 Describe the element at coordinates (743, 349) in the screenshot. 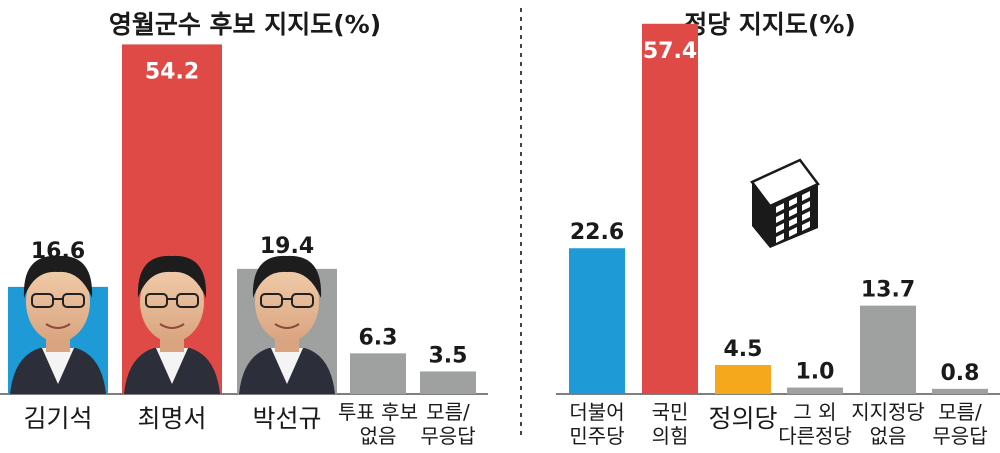

I see `data-label: 4.5` at that location.